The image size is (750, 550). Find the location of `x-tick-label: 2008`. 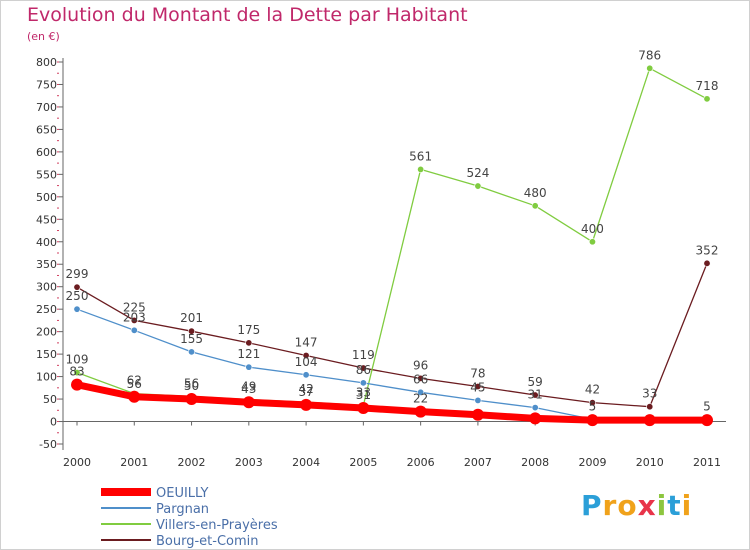

x-tick-label: 2008 is located at coordinates (535, 462).